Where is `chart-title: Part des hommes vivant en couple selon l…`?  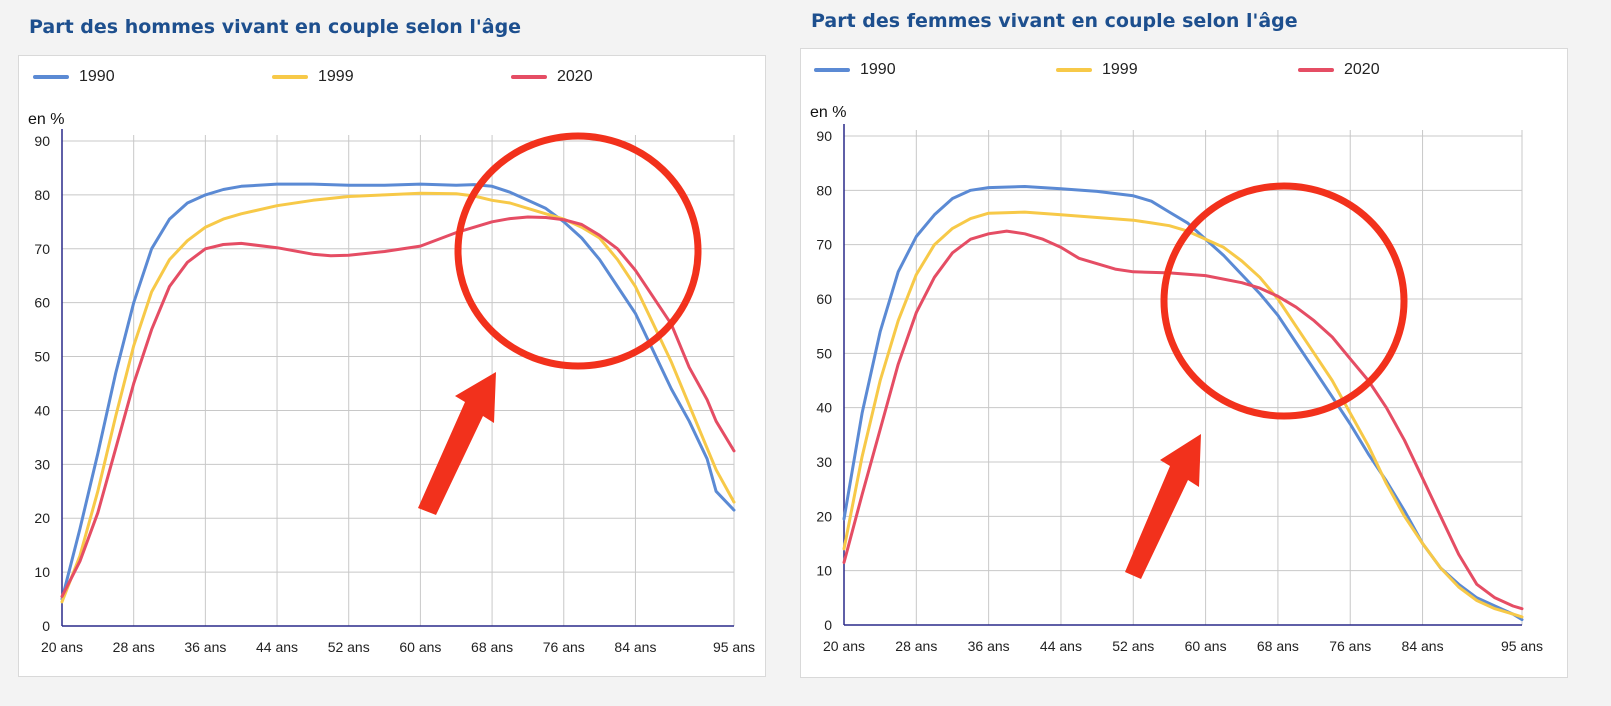 chart-title: Part des hommes vivant en couple selon l… is located at coordinates (275, 27).